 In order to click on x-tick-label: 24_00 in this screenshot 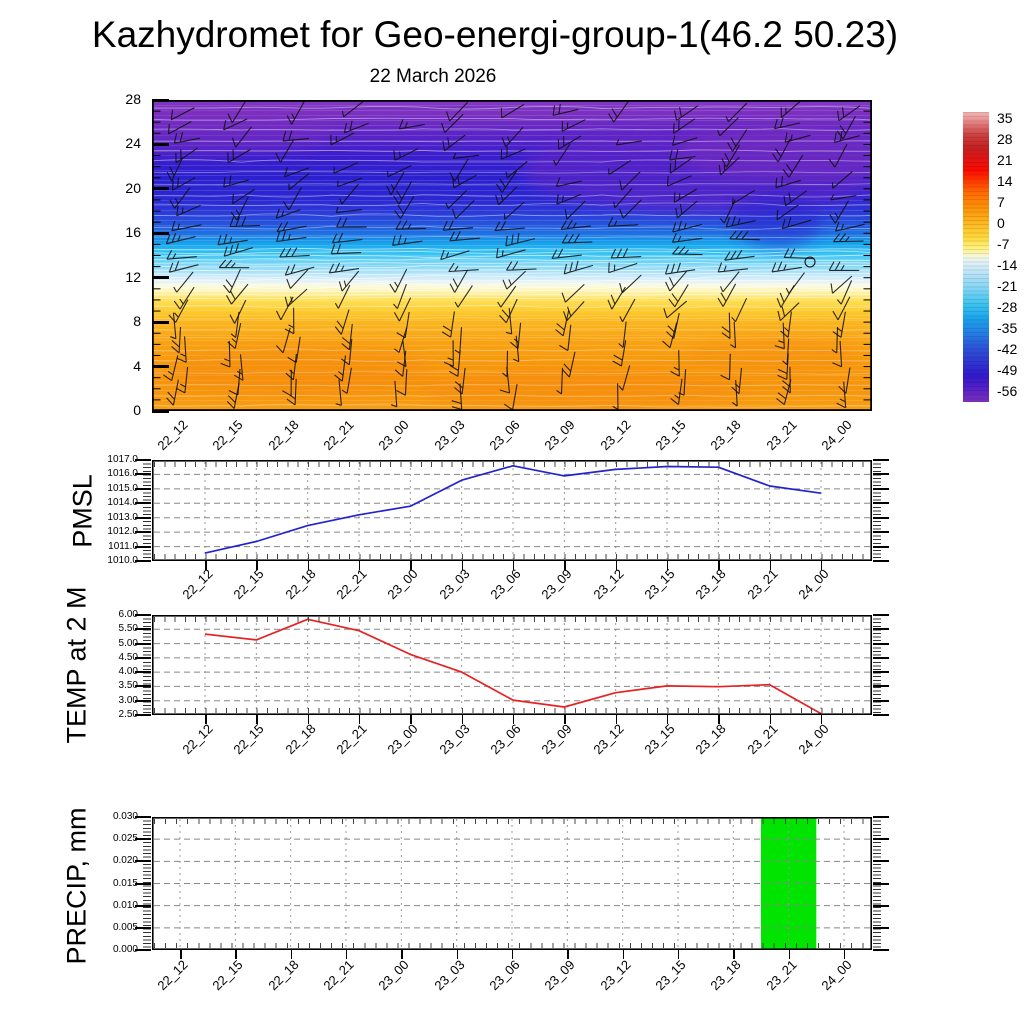, I will do `click(813, 584)`.